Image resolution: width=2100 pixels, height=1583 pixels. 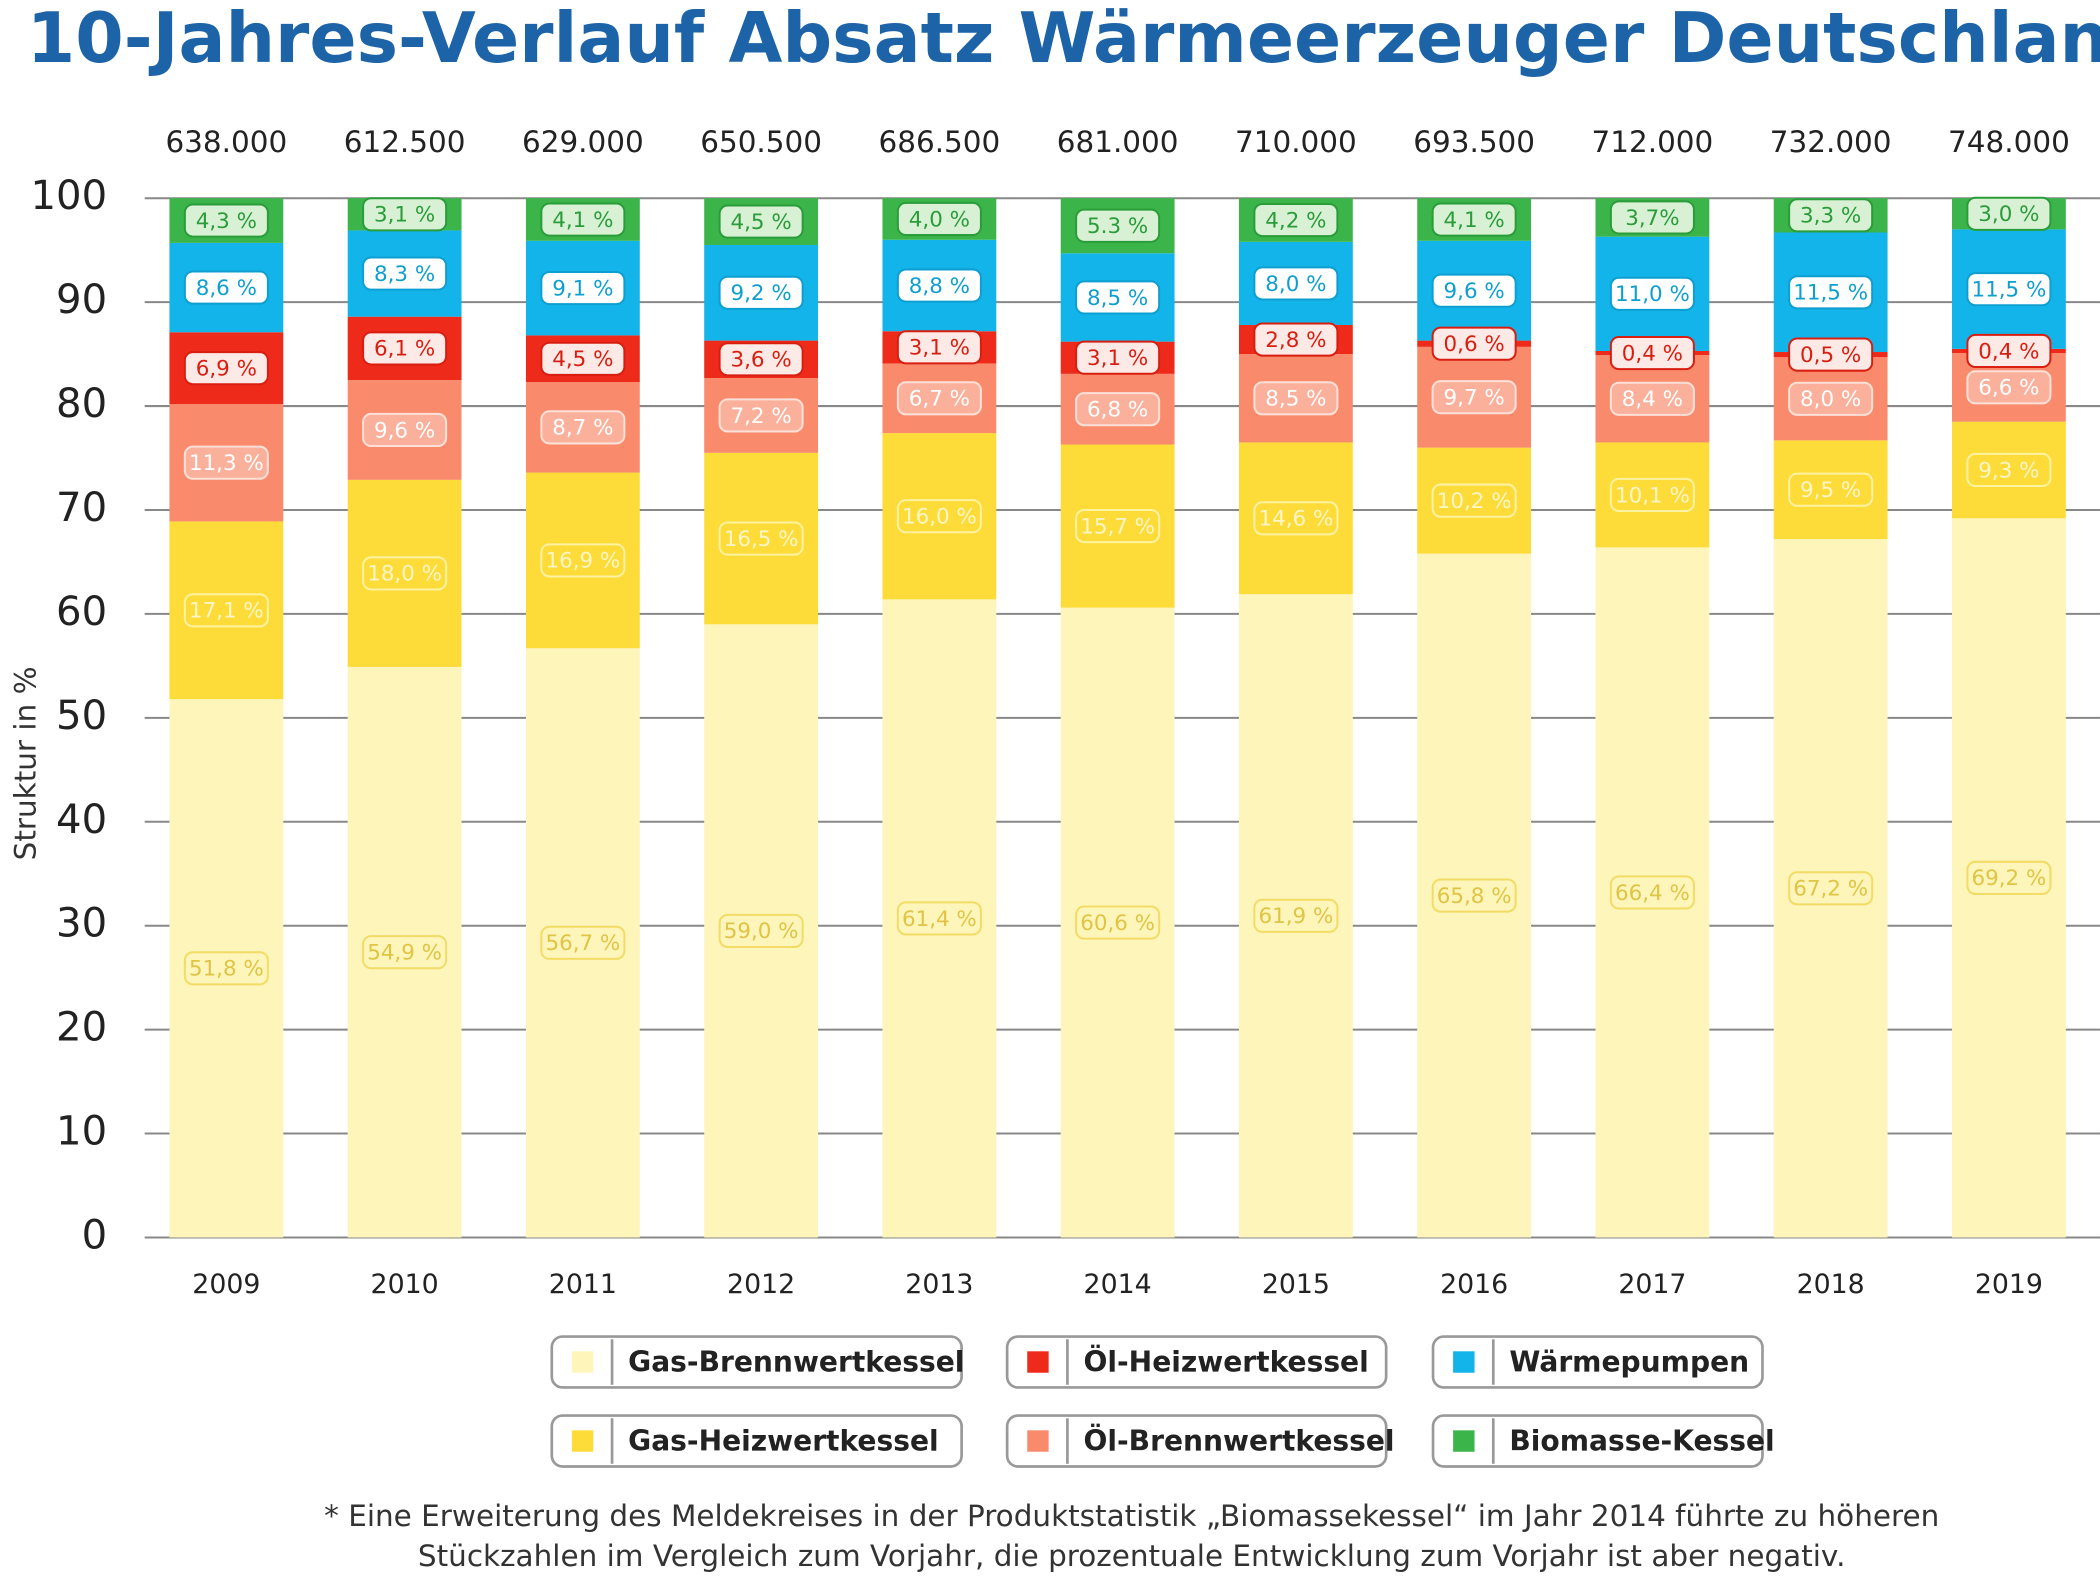 I want to click on x-tick-label: 2019, so click(x=2009, y=1284).